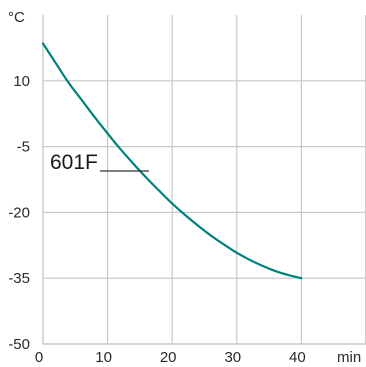 The height and width of the screenshot is (367, 366). What do you see at coordinates (349, 357) in the screenshot?
I see `x-unit-label: min` at bounding box center [349, 357].